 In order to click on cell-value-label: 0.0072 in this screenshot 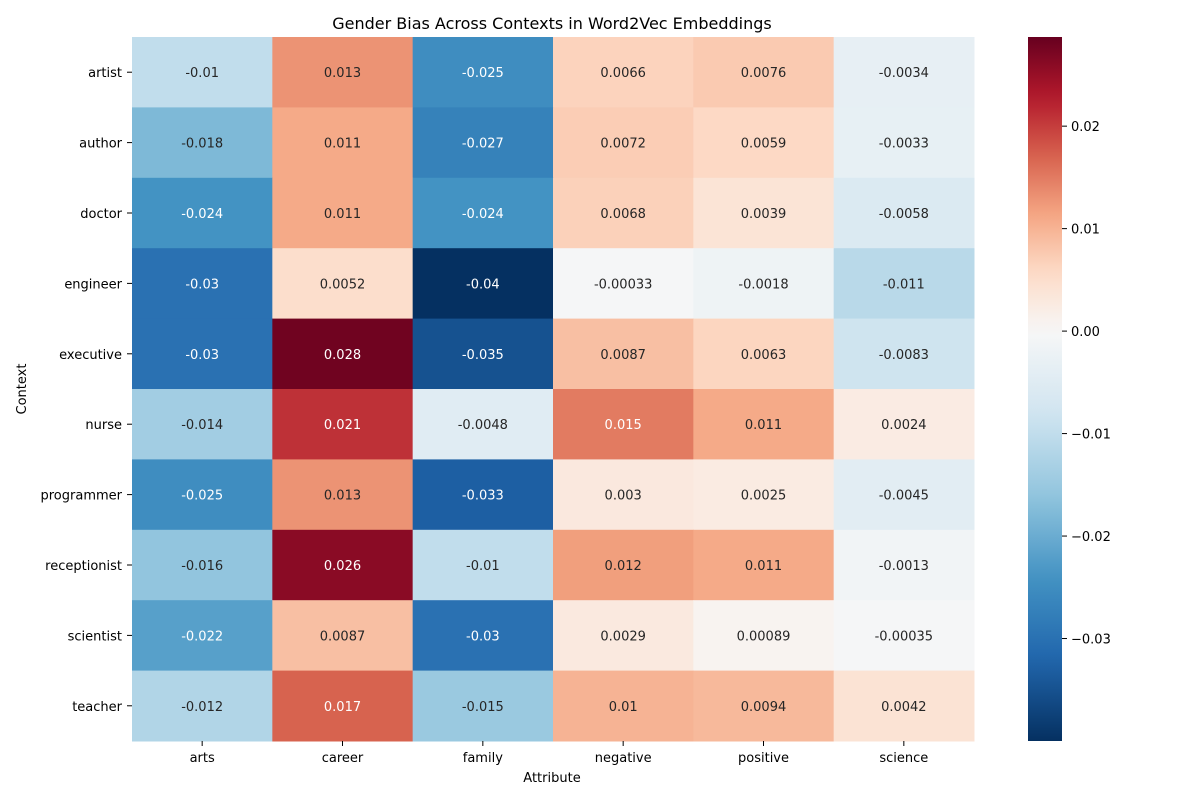, I will do `click(623, 144)`.